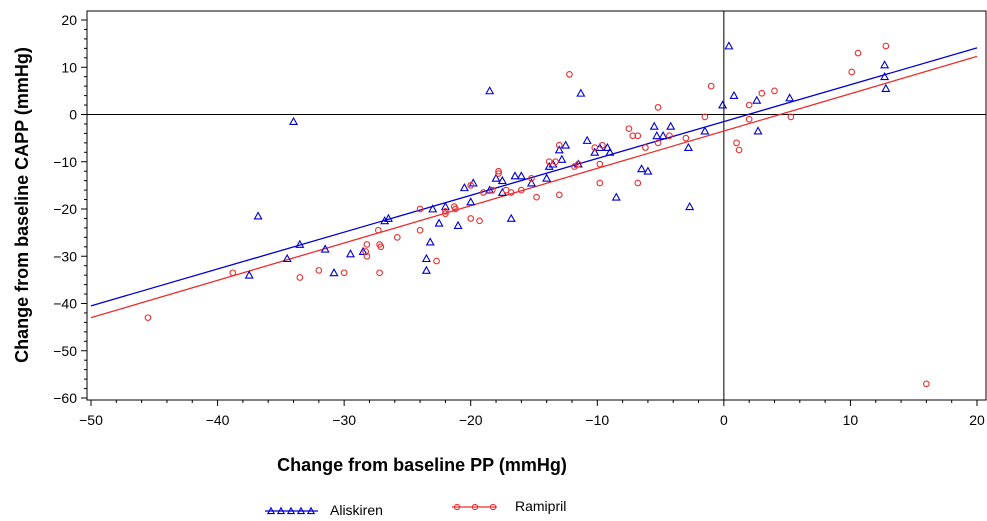 This screenshot has width=987, height=521. I want to click on y-tick-label: −40, so click(65, 304).